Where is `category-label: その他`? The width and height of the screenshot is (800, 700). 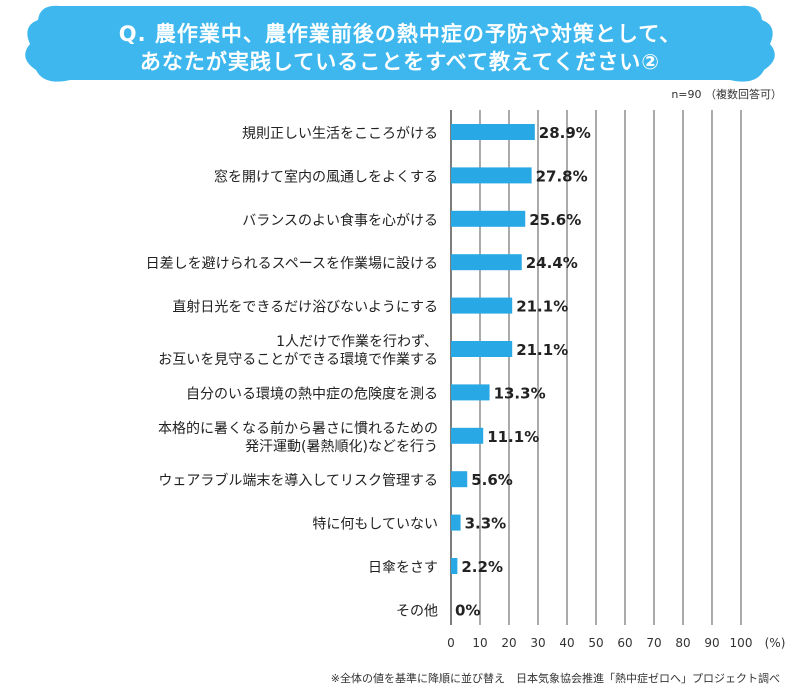
category-label: その他 is located at coordinates (417, 611).